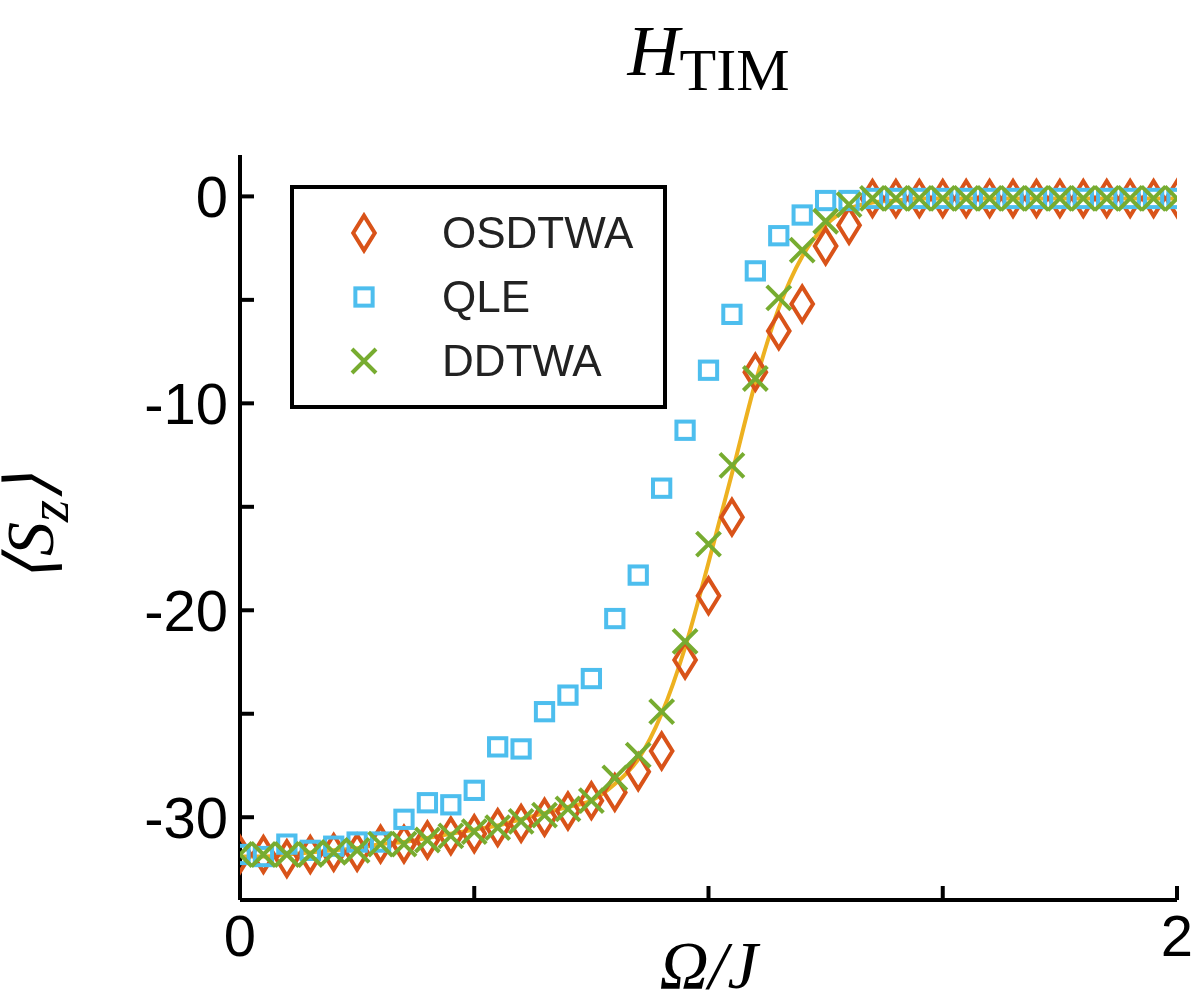 The width and height of the screenshot is (1203, 1008). I want to click on legend-label: QLE, so click(486, 297).